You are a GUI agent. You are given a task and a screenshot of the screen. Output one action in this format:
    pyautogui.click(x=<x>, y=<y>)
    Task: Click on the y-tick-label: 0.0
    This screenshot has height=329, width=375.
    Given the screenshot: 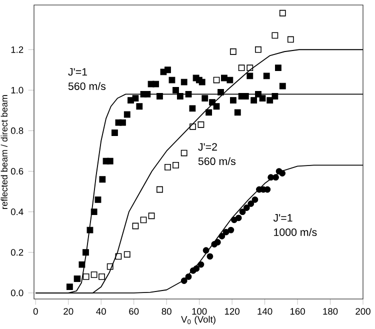 What is the action you would take?
    pyautogui.click(x=17, y=293)
    